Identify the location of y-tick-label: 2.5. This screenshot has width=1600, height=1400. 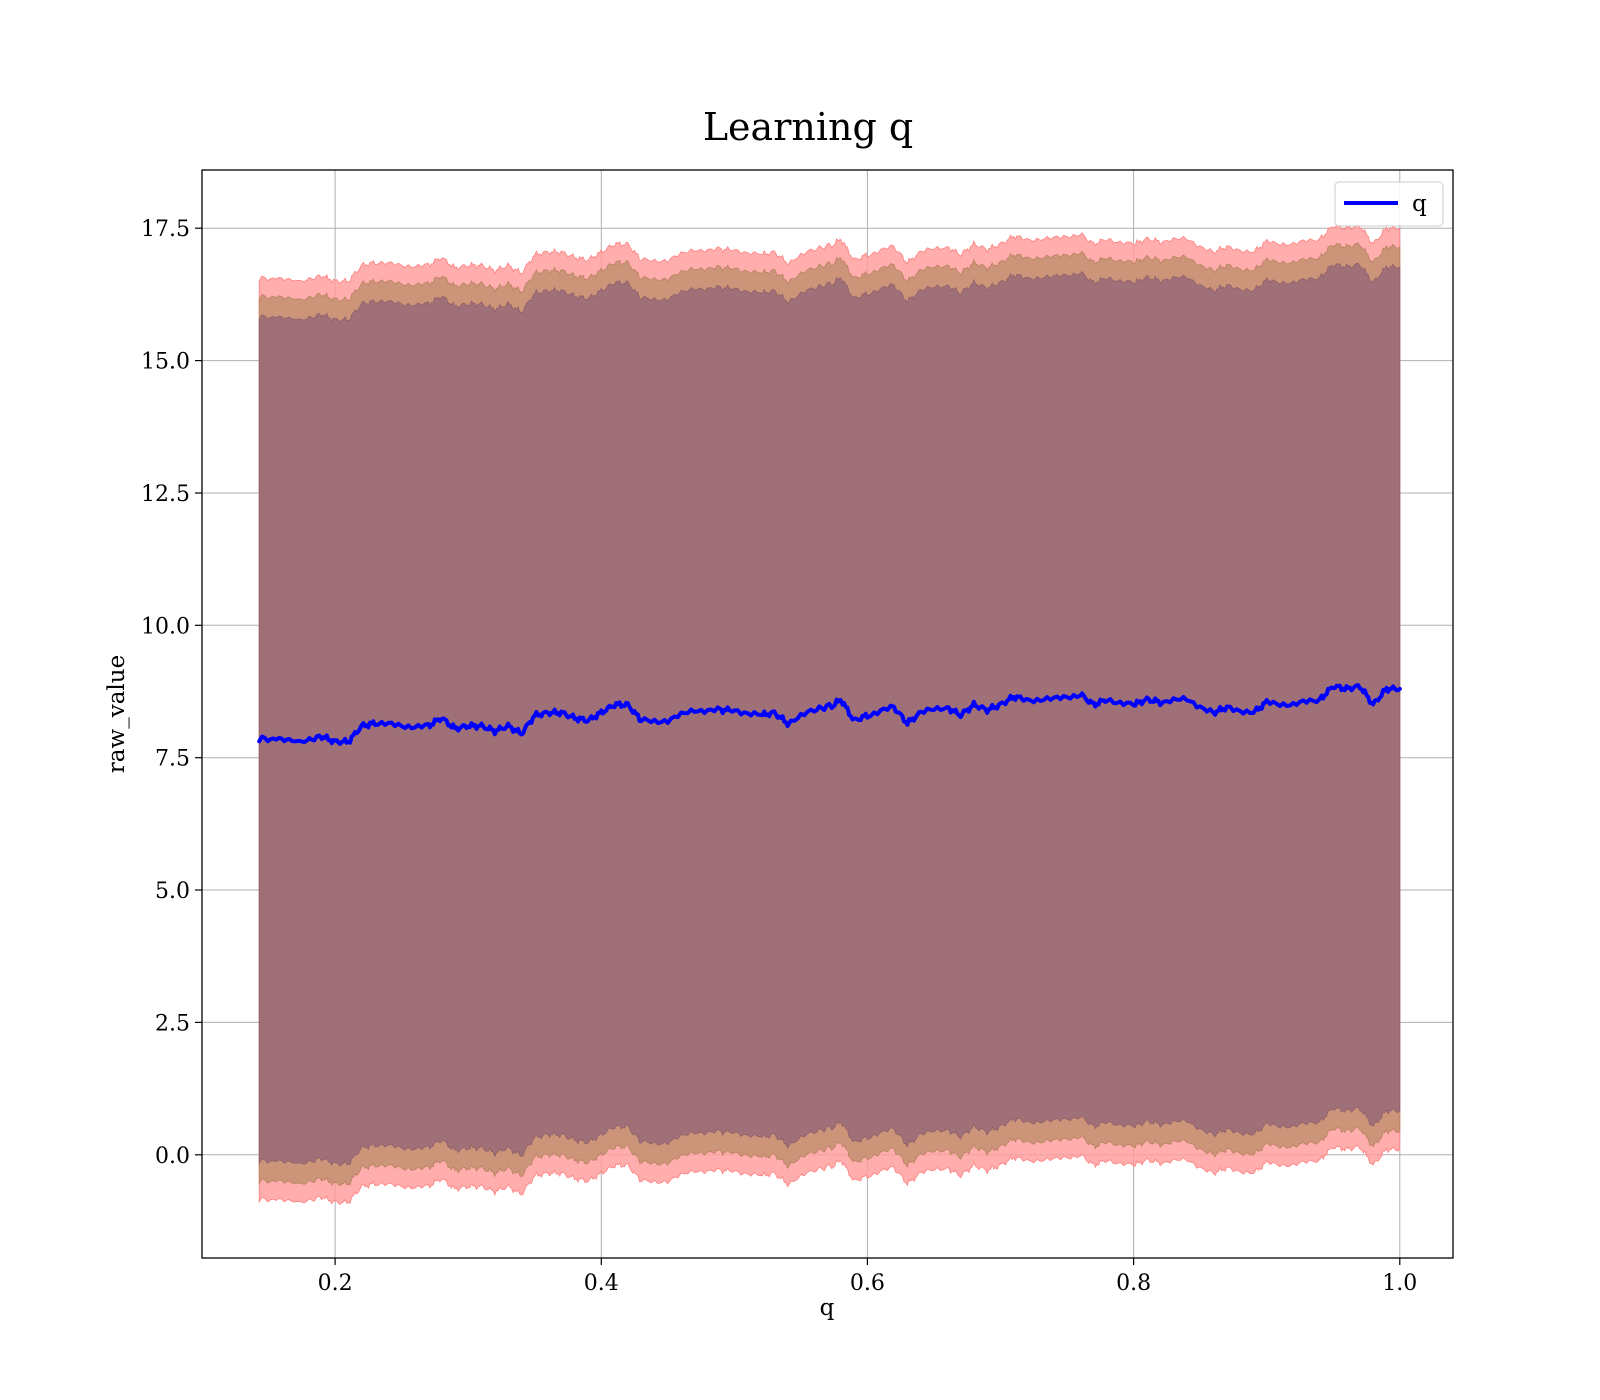
(172, 1023).